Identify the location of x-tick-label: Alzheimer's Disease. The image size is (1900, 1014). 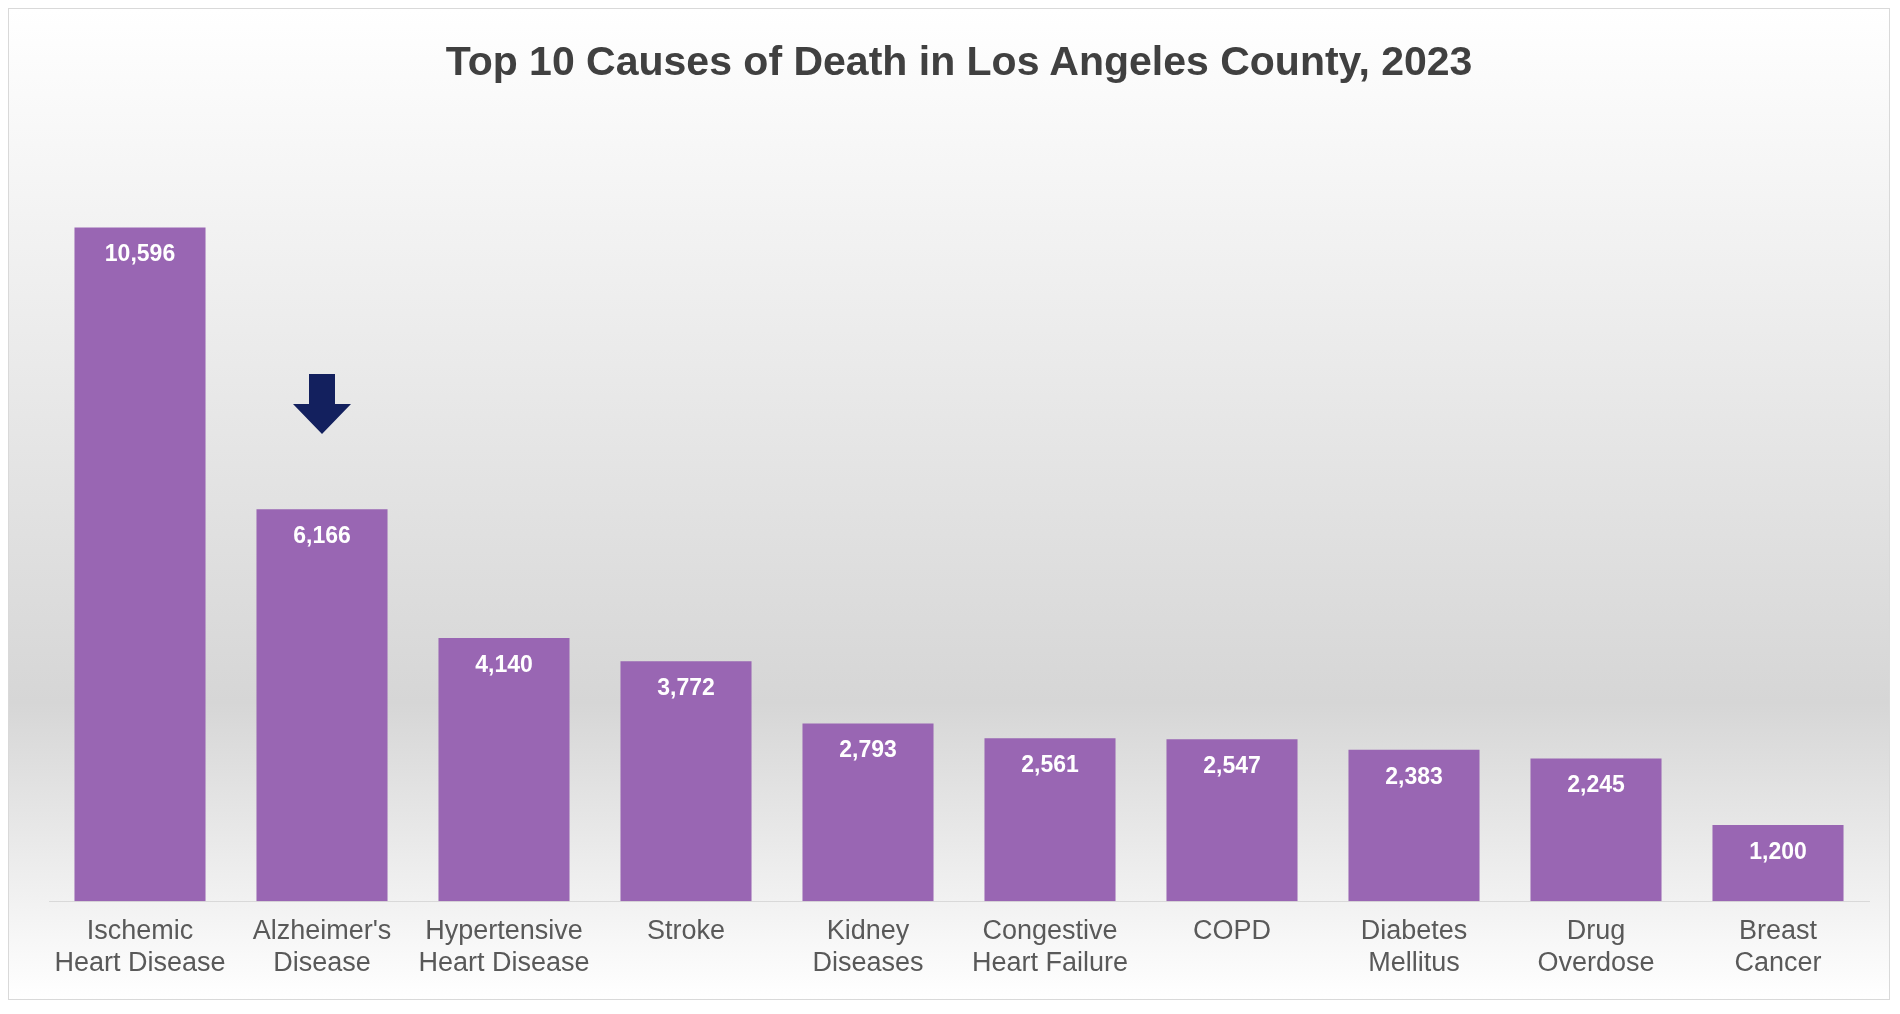
(322, 946).